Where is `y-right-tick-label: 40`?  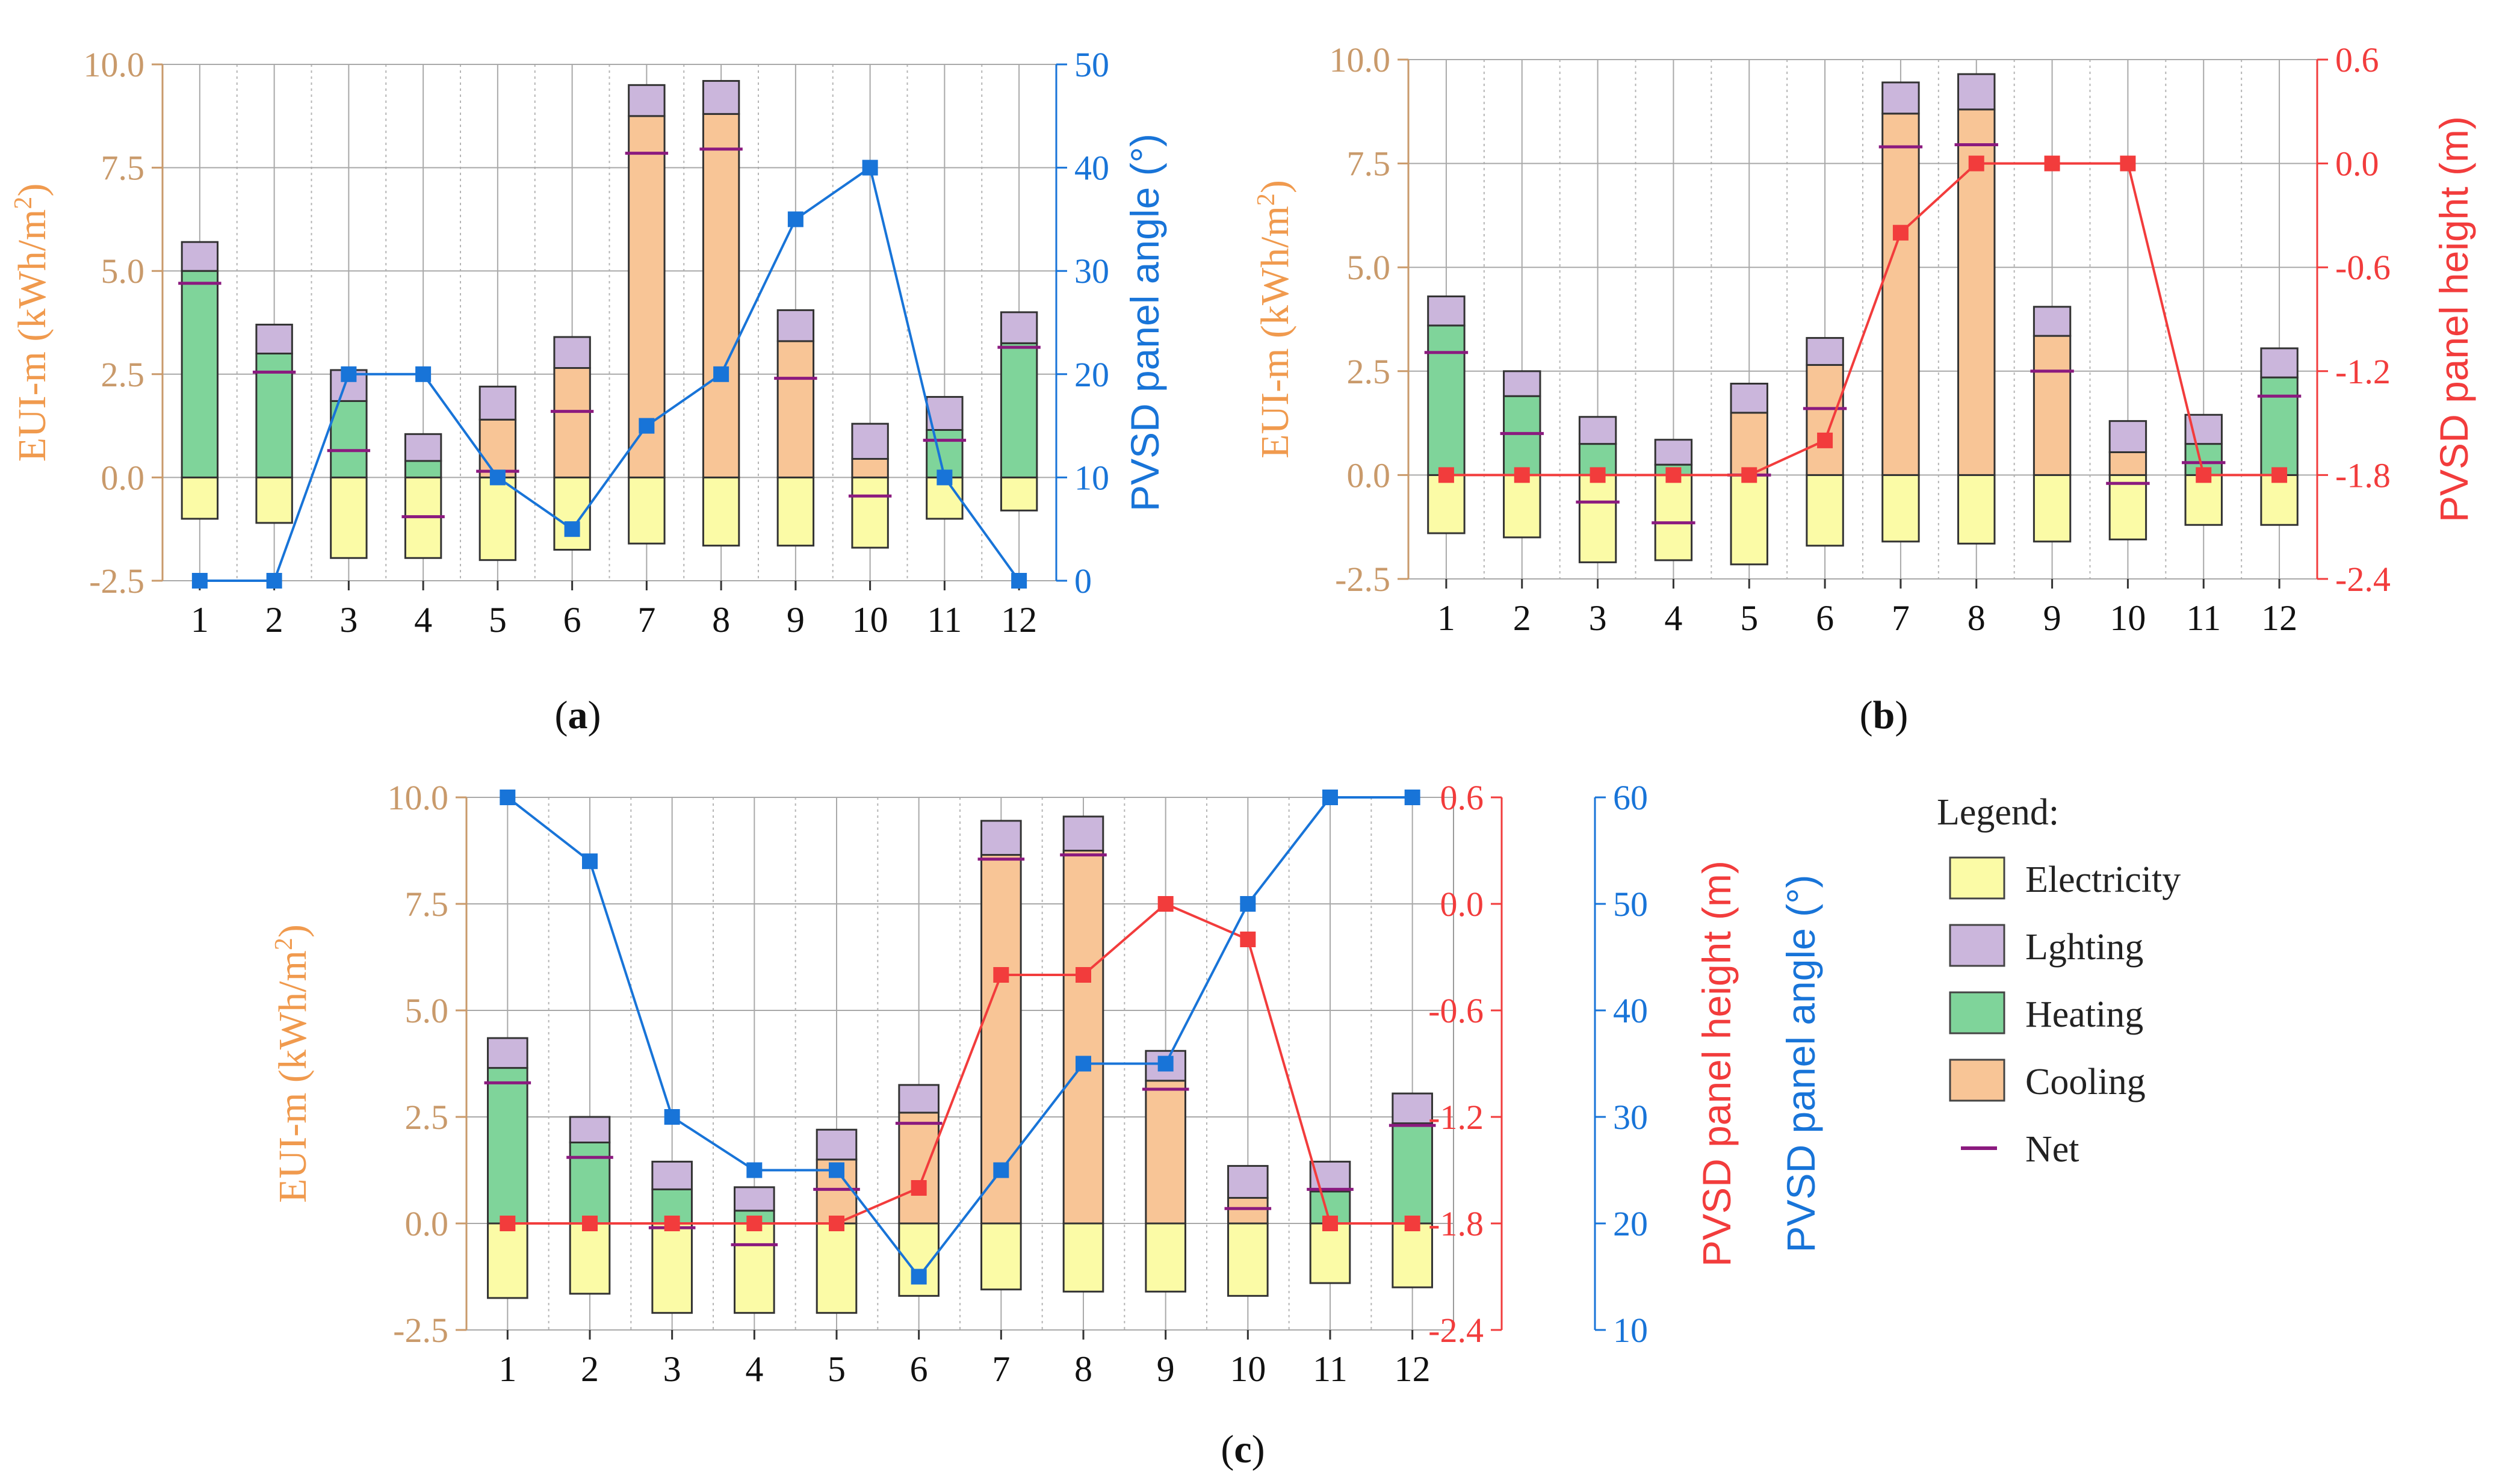 y-right-tick-label: 40 is located at coordinates (1091, 168).